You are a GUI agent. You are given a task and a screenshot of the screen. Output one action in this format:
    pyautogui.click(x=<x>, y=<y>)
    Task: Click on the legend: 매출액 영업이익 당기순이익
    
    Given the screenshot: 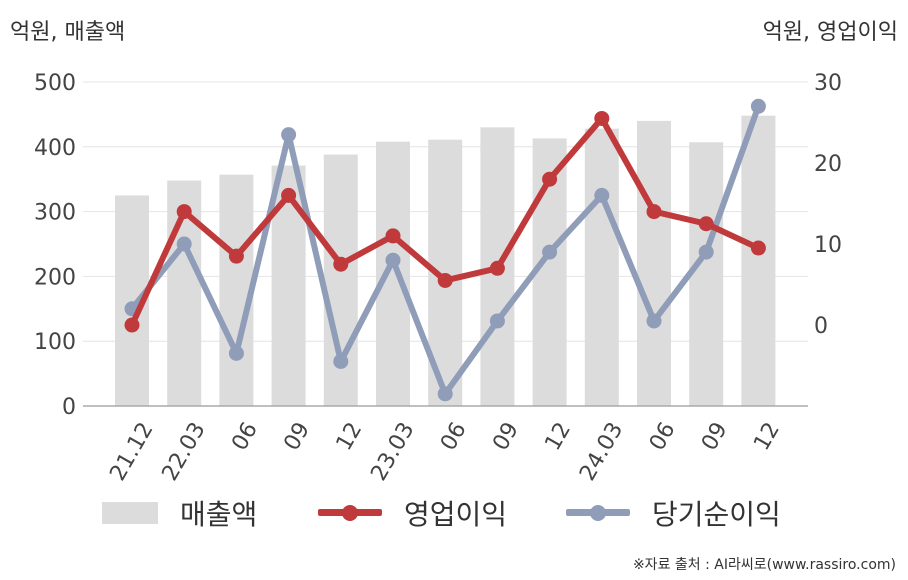 What is the action you would take?
    pyautogui.click(x=454, y=515)
    